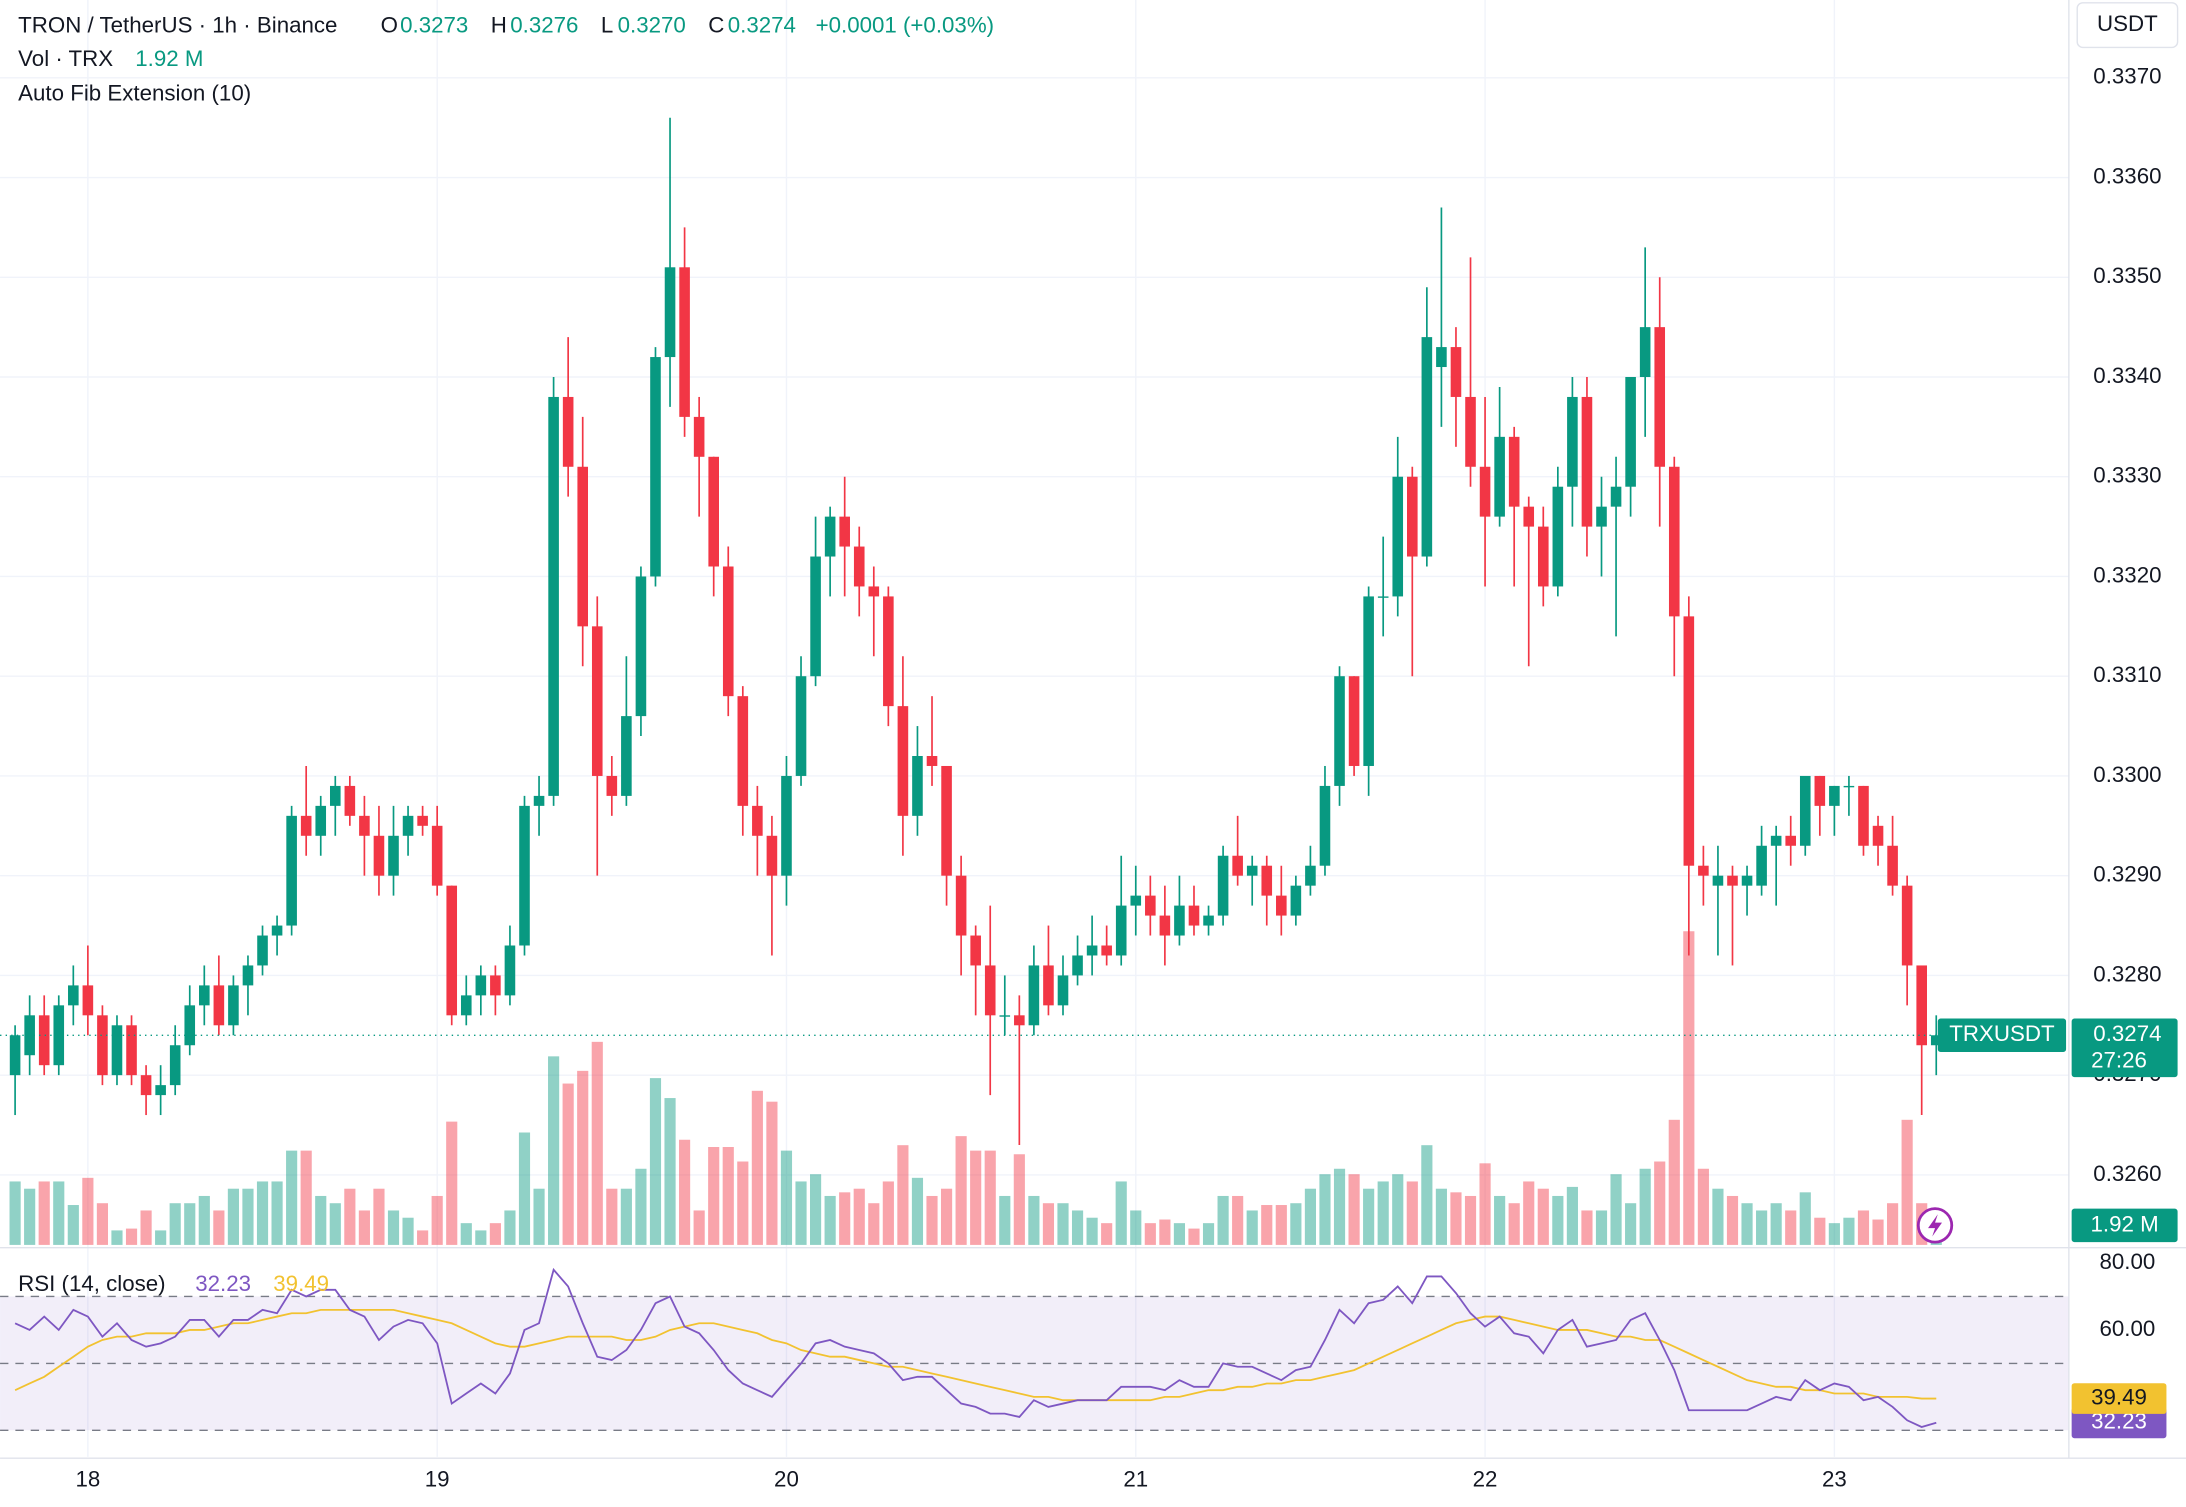 This screenshot has height=1507, width=2186. I want to click on ohlc-value: 0.3276, so click(544, 24).